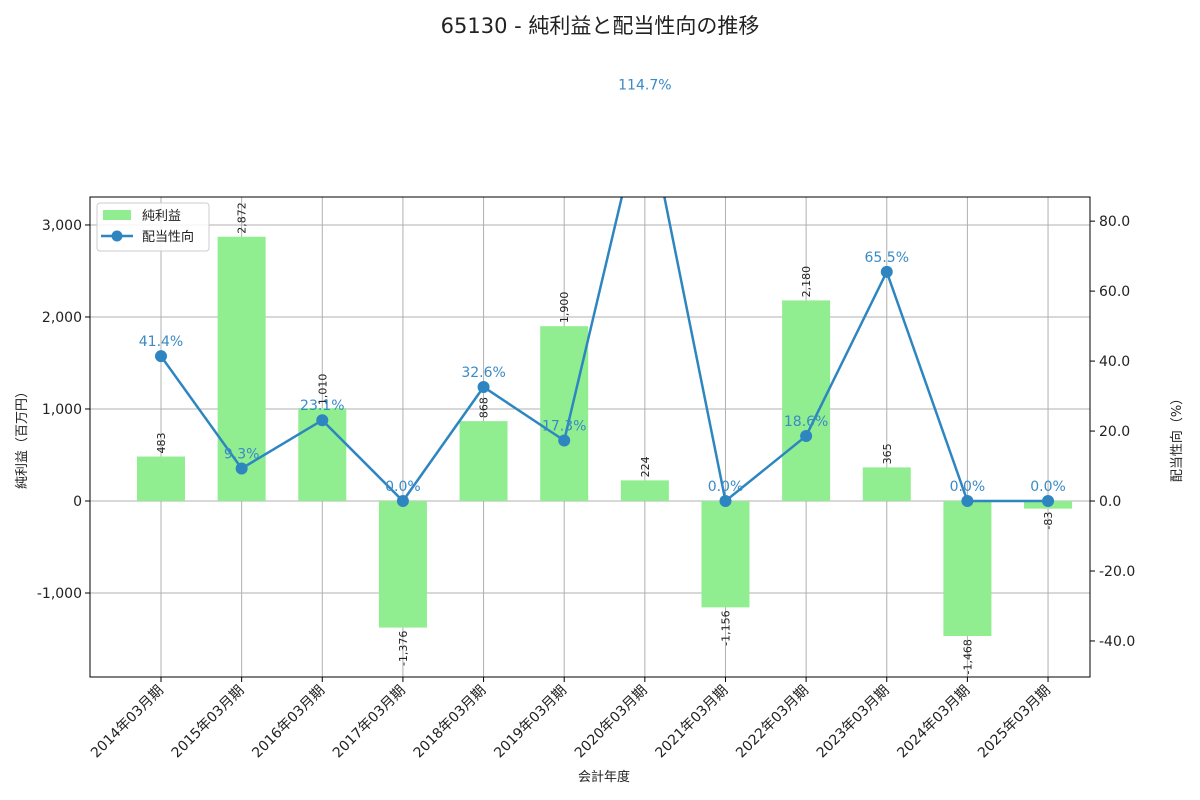 The height and width of the screenshot is (800, 1200). I want to click on svg-text: 80.0, so click(1114, 222).